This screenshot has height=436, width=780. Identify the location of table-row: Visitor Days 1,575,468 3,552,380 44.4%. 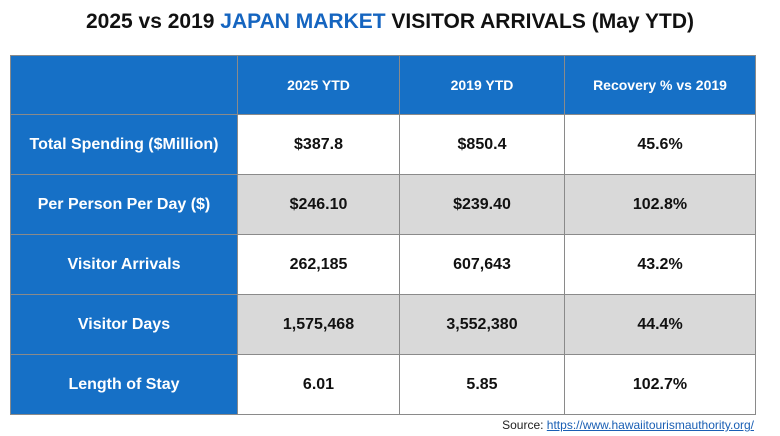
(383, 324).